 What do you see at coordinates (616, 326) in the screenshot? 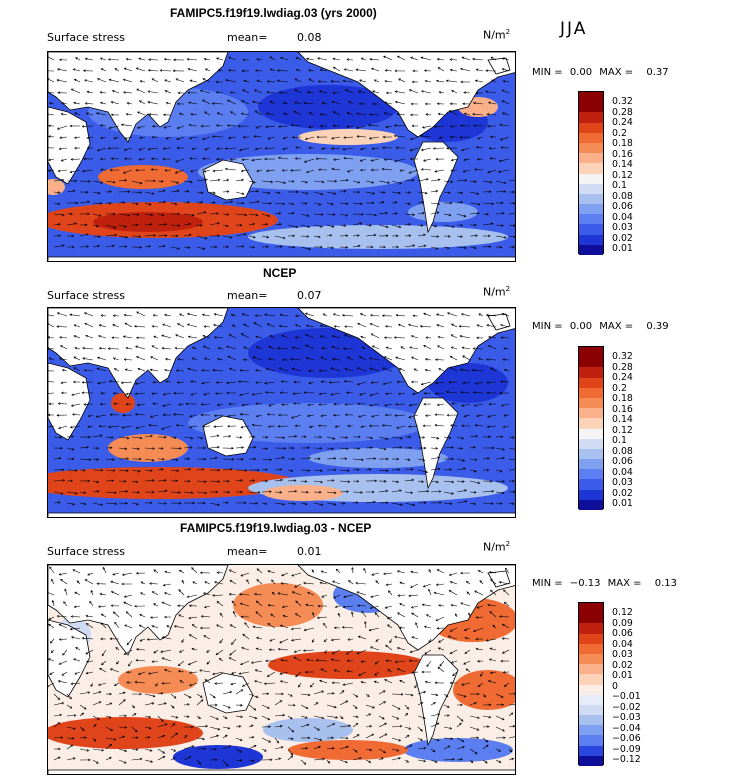
I see `max-label: MAX =` at bounding box center [616, 326].